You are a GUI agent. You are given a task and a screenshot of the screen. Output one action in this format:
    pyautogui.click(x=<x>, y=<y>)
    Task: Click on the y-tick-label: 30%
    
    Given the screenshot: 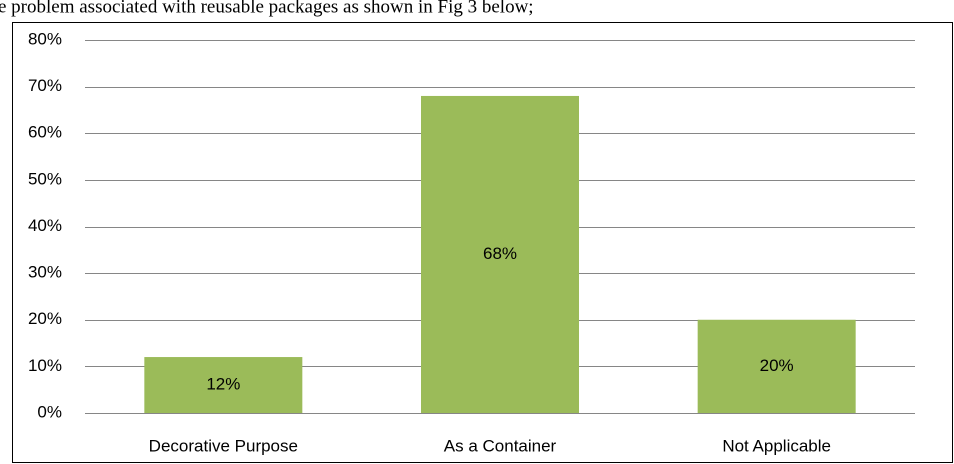 What is the action you would take?
    pyautogui.click(x=45, y=272)
    